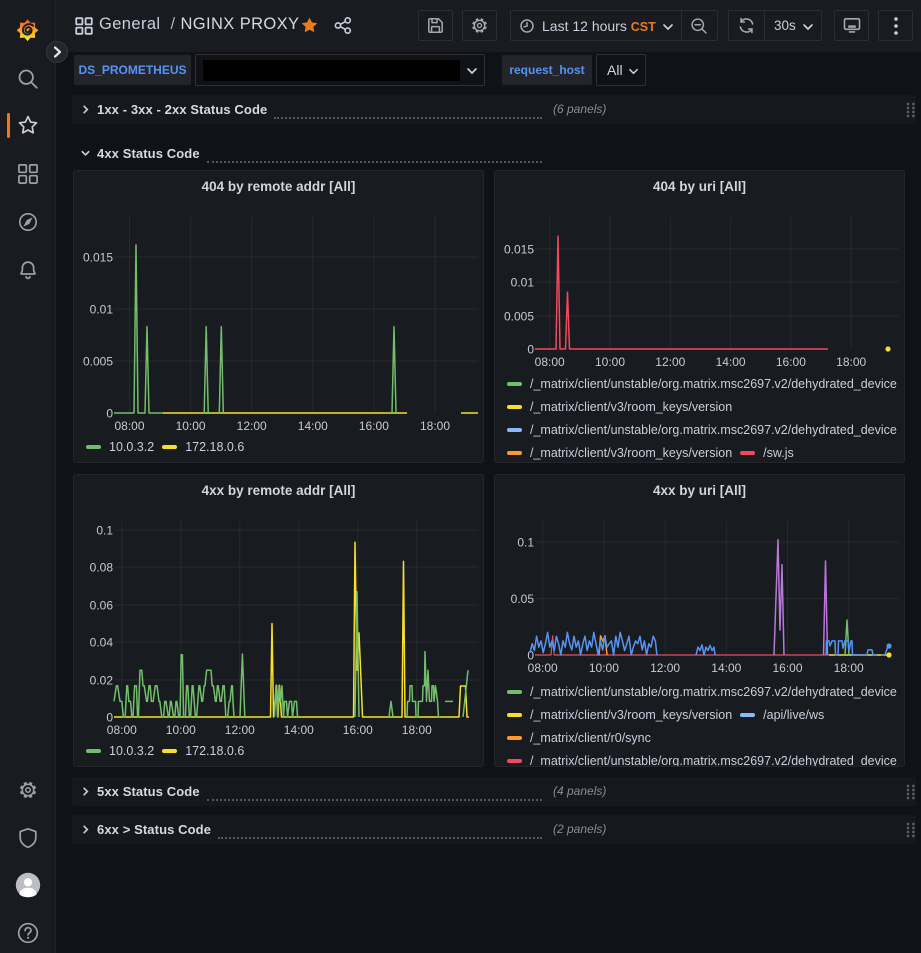 This screenshot has height=953, width=921. I want to click on svg-text: 0.05, so click(523, 599).